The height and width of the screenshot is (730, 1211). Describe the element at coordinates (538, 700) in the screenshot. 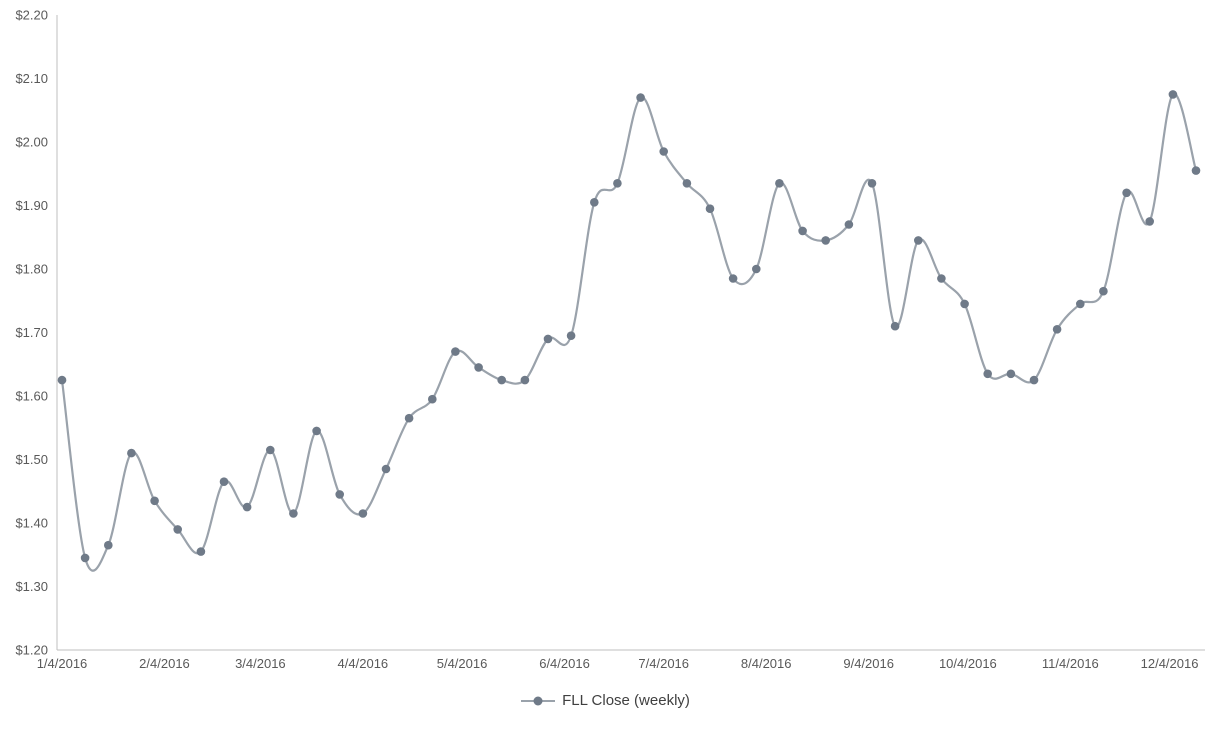

I see `legend-marker-icon` at that location.